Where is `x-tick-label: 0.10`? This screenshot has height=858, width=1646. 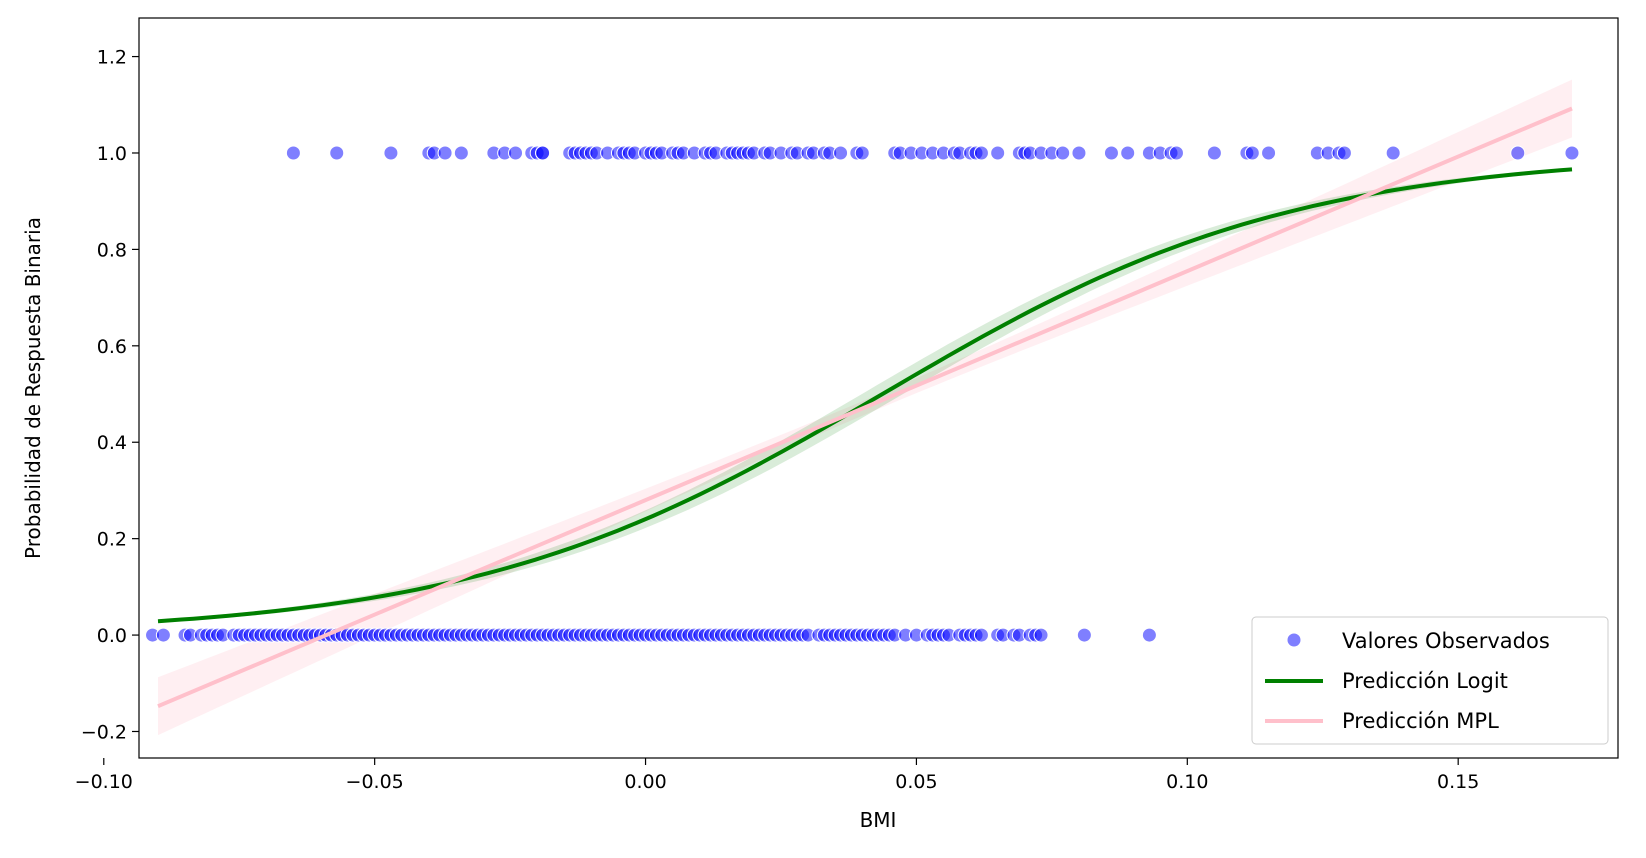
x-tick-label: 0.10 is located at coordinates (1187, 782).